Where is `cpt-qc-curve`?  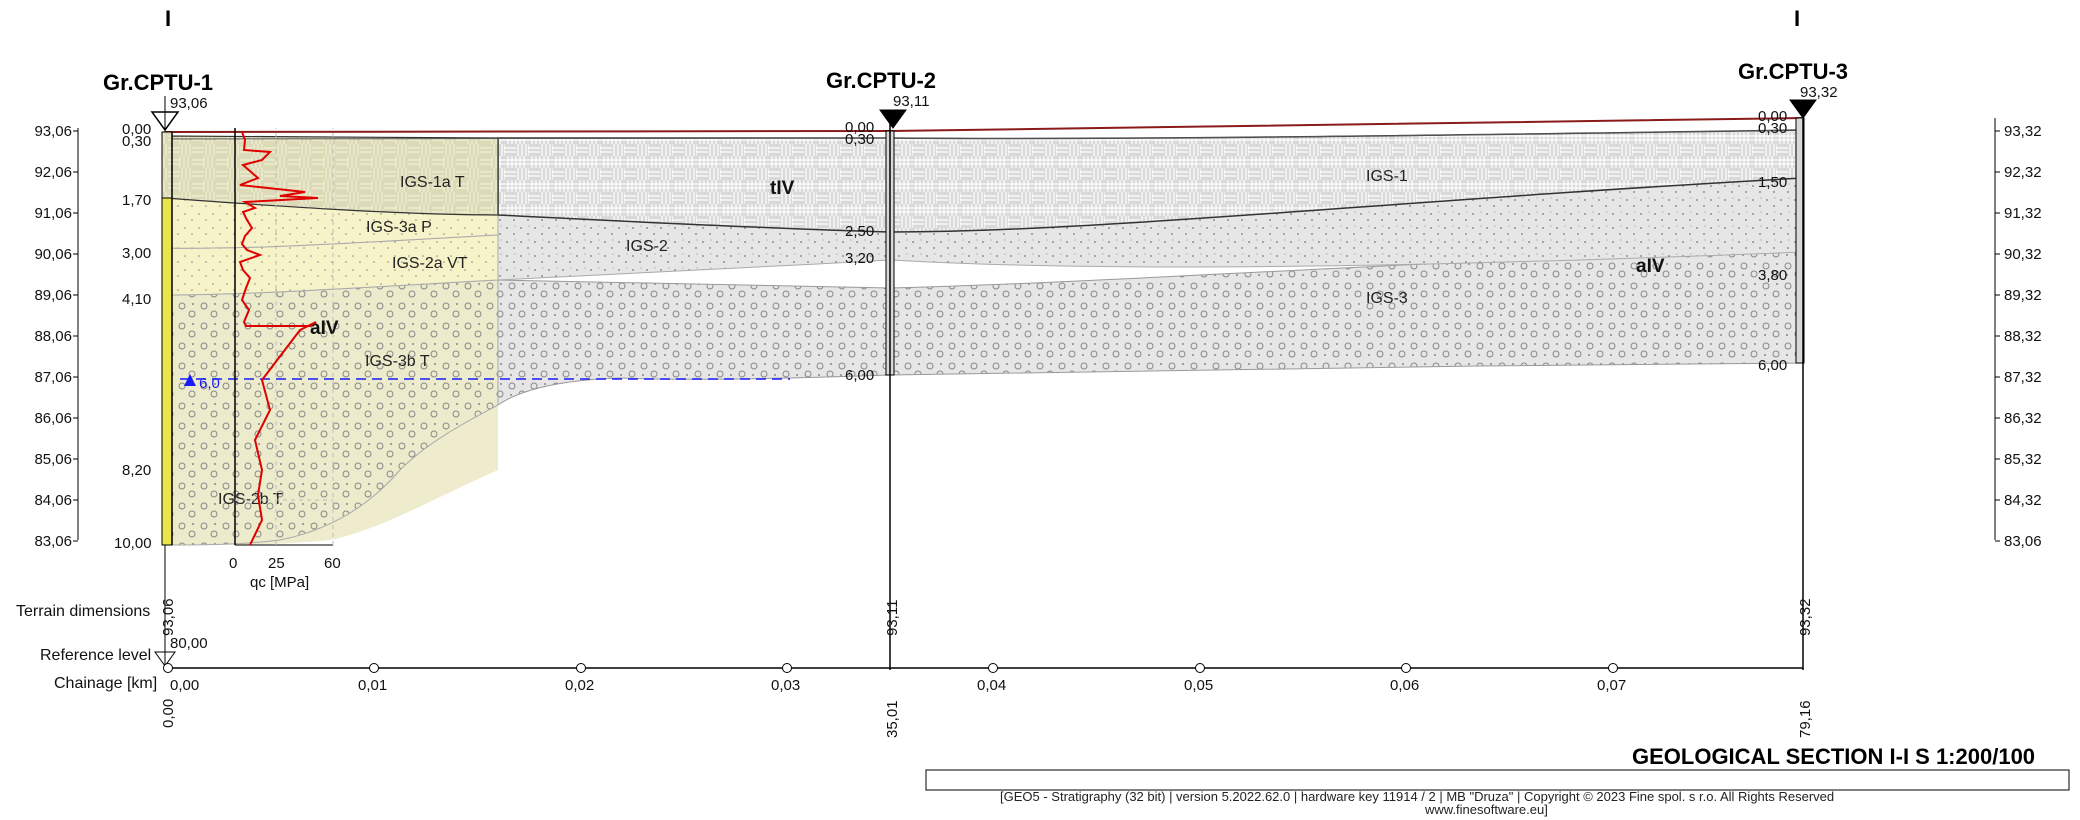
cpt-qc-curve is located at coordinates (278, 338).